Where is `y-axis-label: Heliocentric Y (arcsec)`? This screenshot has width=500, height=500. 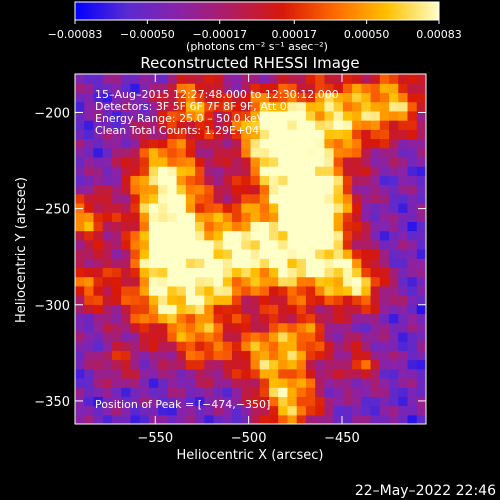
y-axis-label: Heliocentric Y (arcsec) is located at coordinates (21, 250).